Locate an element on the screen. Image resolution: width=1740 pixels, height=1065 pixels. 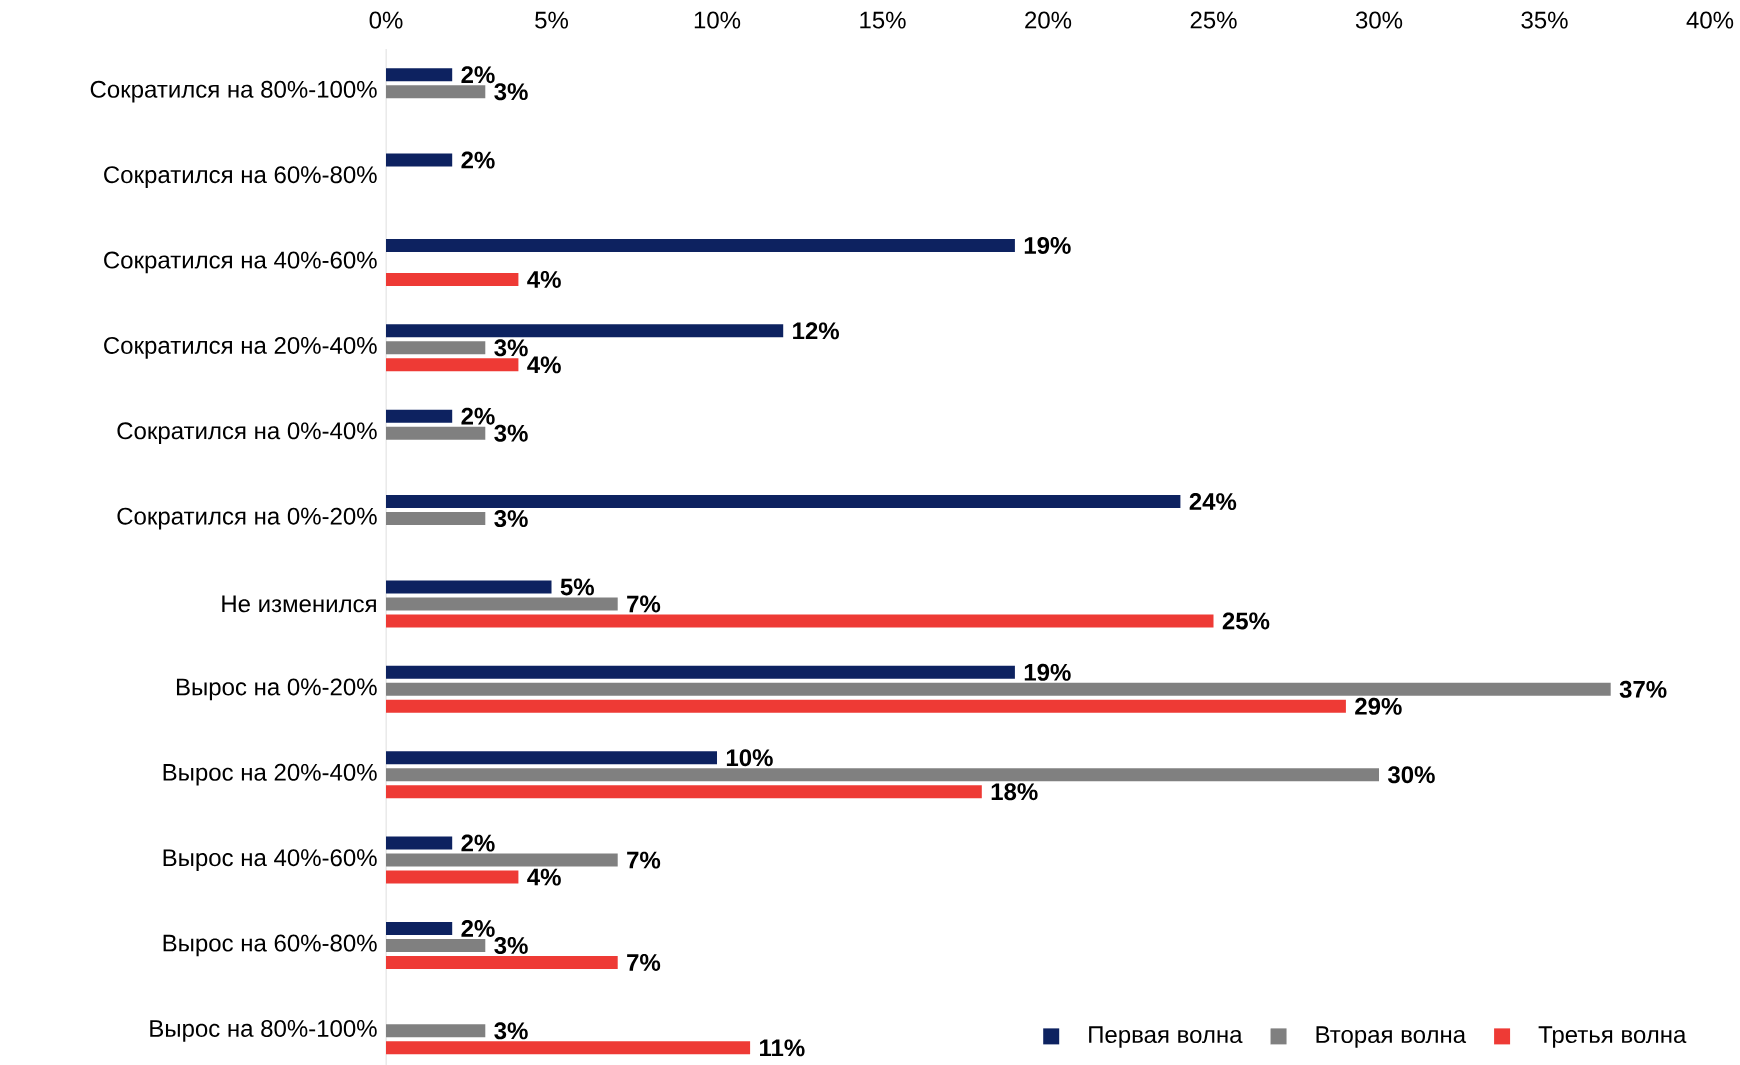
x-tick-label: 0% is located at coordinates (386, 20).